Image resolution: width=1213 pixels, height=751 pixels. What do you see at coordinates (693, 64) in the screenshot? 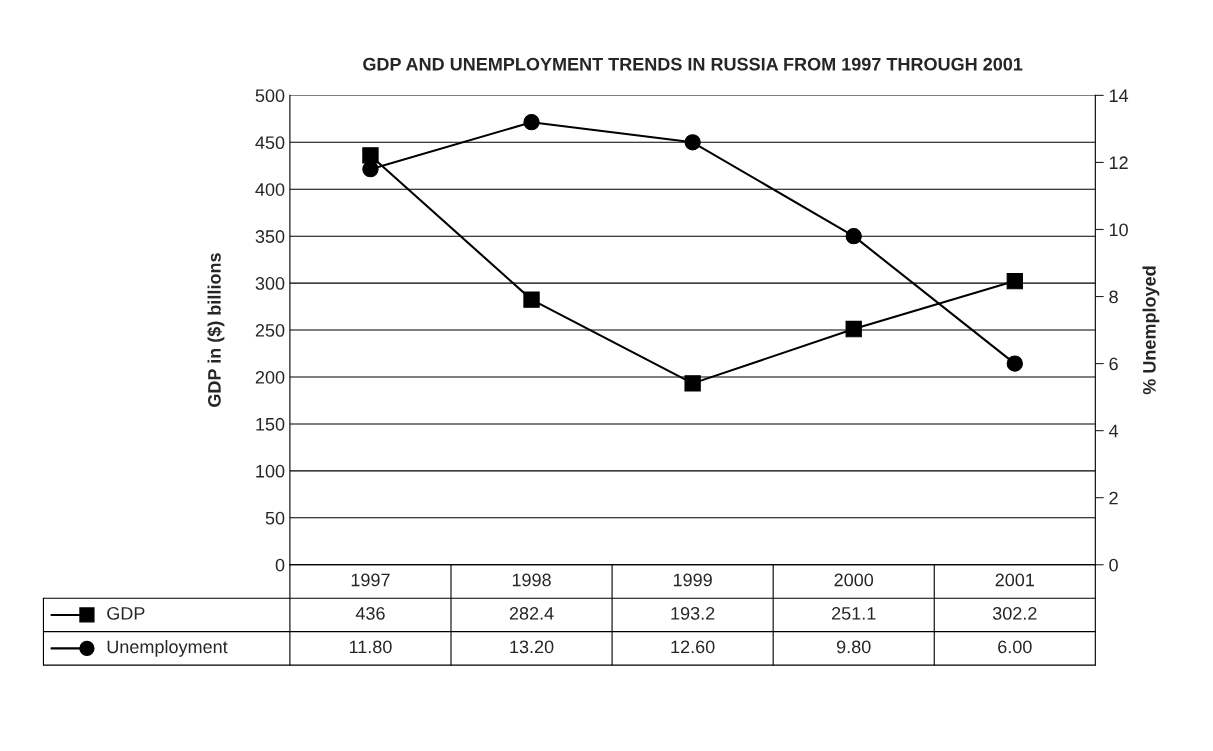
I see `chart-title: GDP AND UNEMPLOYMENT TRENDS IN RUSSIA FROM 1997 THROUGH 2001` at bounding box center [693, 64].